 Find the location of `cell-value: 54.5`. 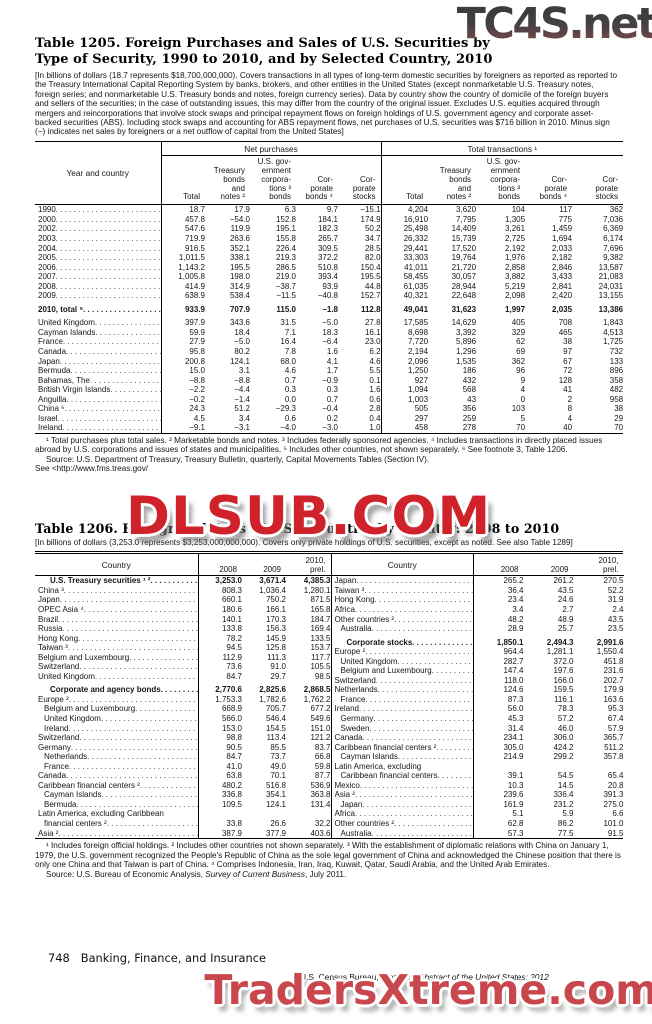

cell-value: 54.5 is located at coordinates (565, 776).